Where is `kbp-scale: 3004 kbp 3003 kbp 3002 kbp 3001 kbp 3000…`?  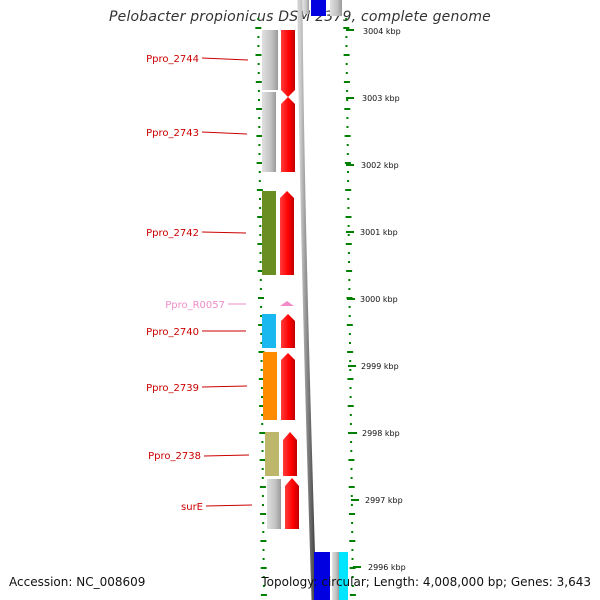
kbp-scale: 3004 kbp 3003 kbp 3002 kbp 3001 kbp 3000… is located at coordinates (376, 299).